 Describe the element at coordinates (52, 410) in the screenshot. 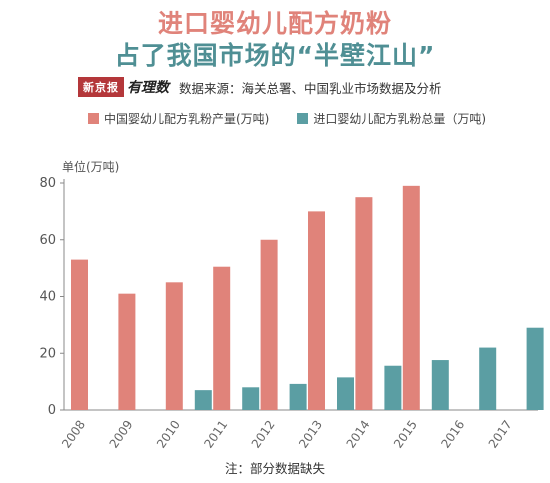

I see `y-tick-label: 0` at that location.